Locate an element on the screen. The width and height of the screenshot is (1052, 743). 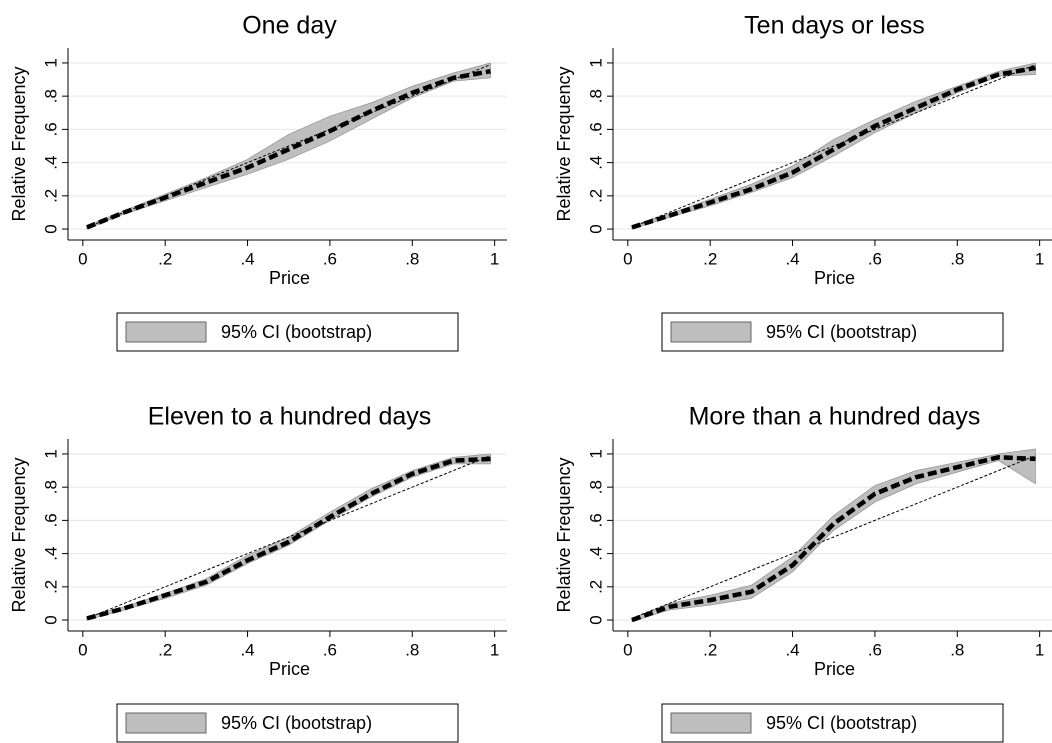
chart-title: Eleven to a hundred days is located at coordinates (290, 417).